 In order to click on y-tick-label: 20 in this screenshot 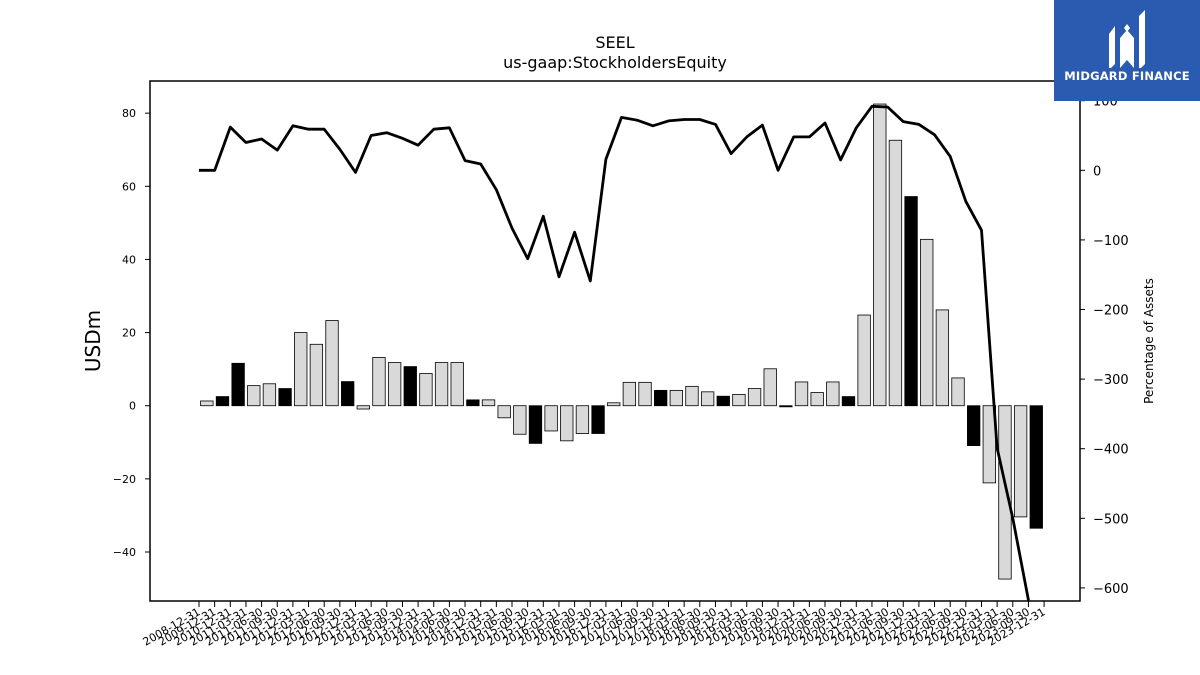, I will do `click(129, 333)`.